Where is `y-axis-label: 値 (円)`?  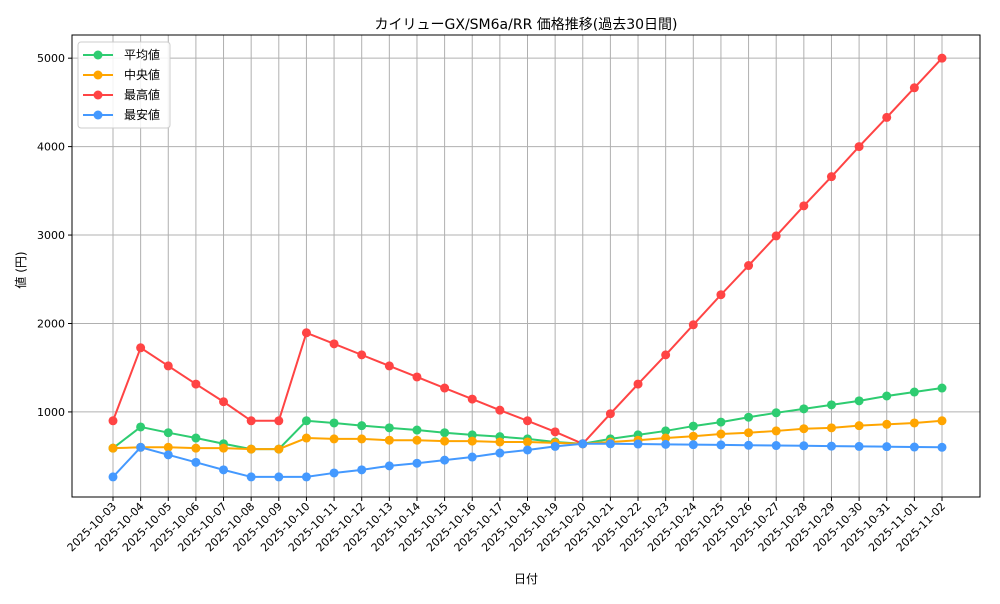
y-axis-label: 値 (円) is located at coordinates (20, 269).